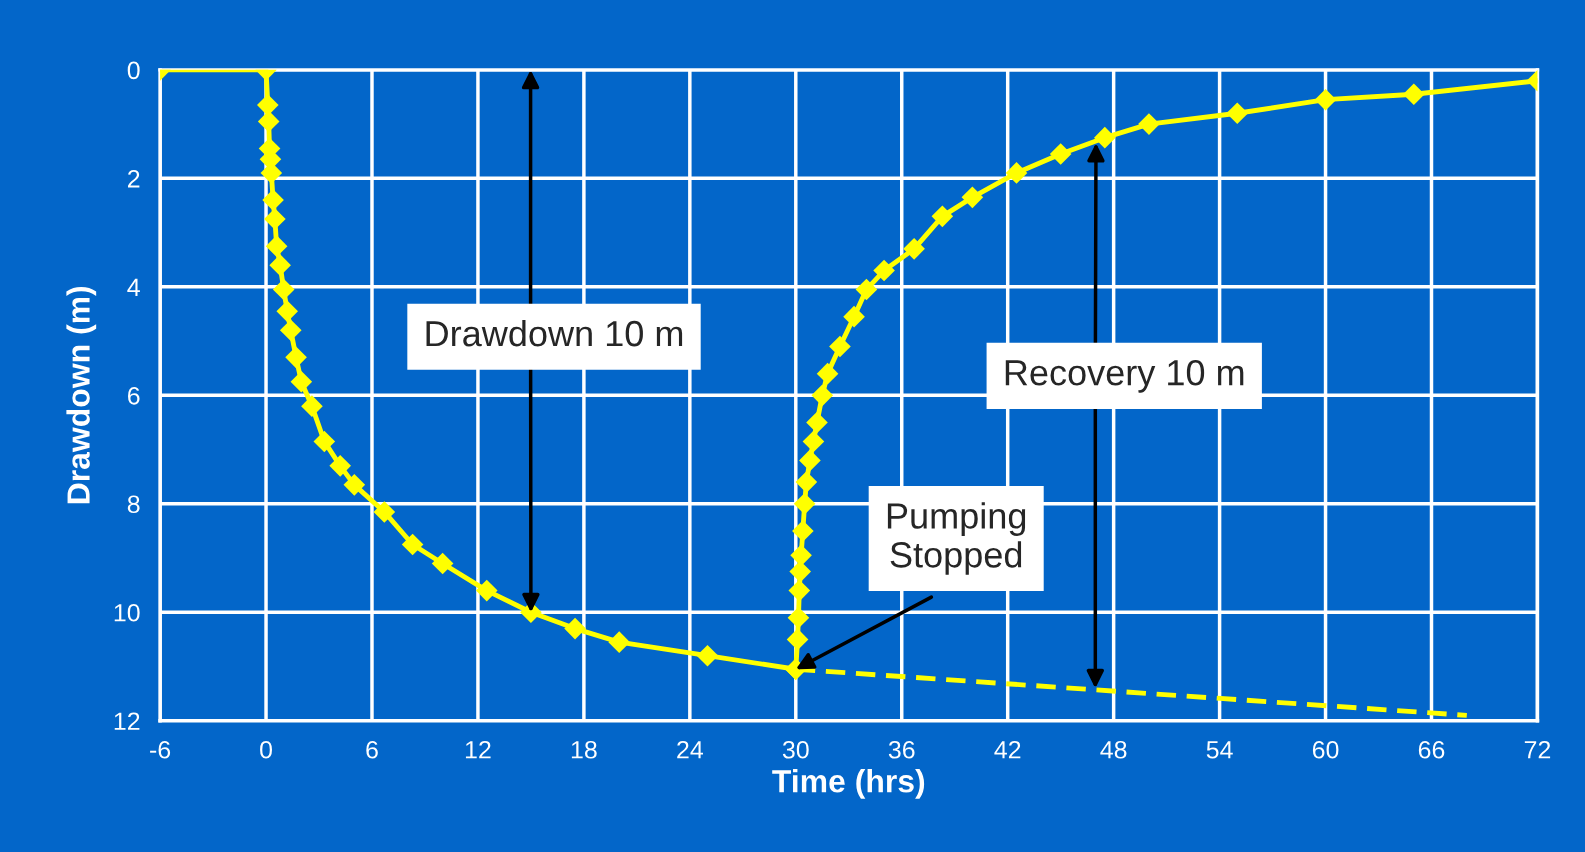 This screenshot has width=1585, height=852. I want to click on x-tick-label: 54, so click(1219, 750).